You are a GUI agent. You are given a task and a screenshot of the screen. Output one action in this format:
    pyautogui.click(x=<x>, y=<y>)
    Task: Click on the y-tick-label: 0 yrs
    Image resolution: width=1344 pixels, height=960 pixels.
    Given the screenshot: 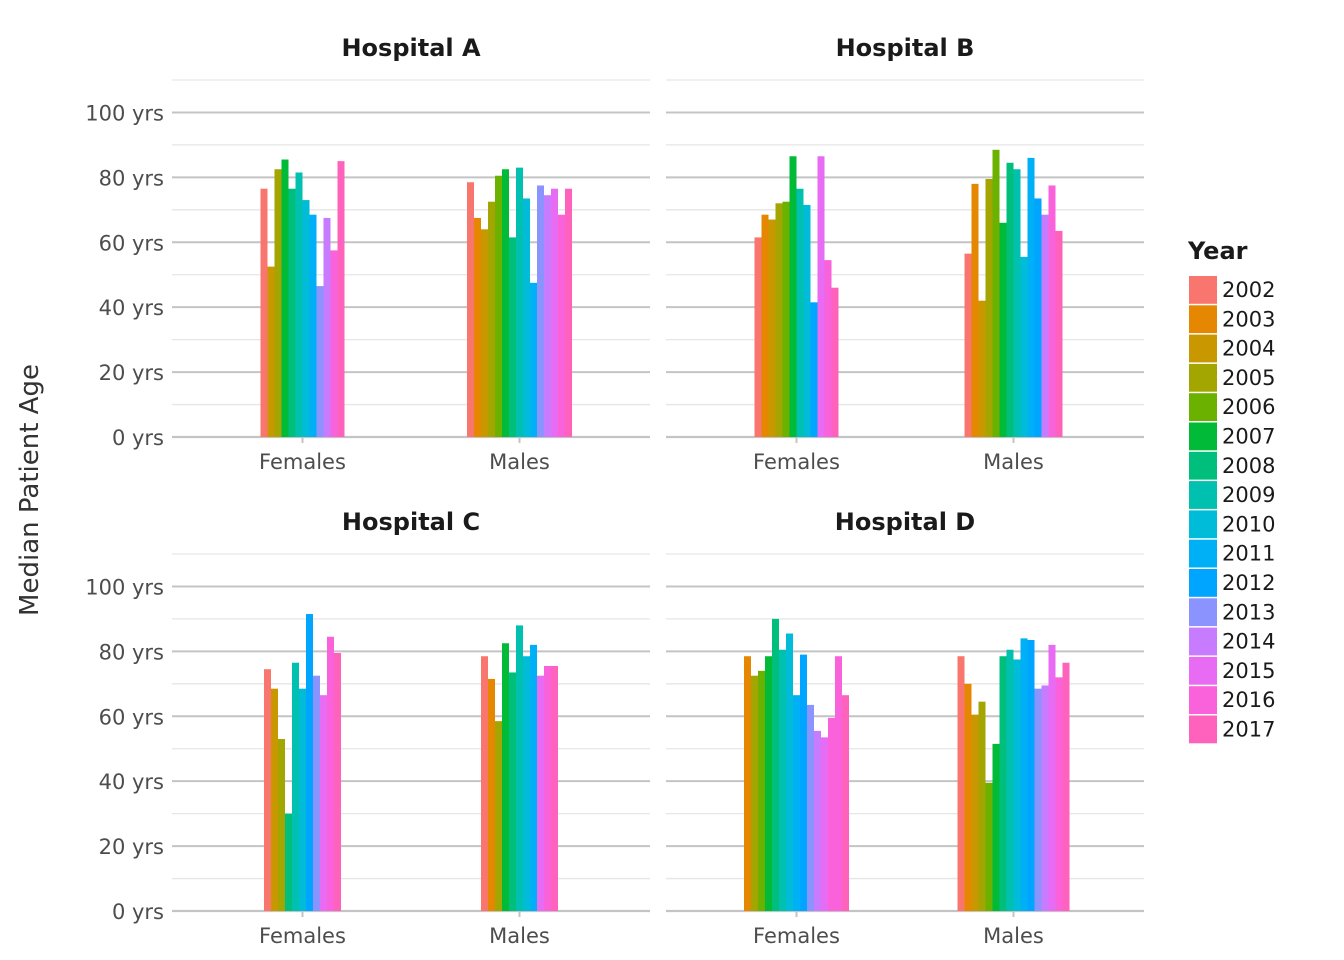 What is the action you would take?
    pyautogui.click(x=138, y=912)
    